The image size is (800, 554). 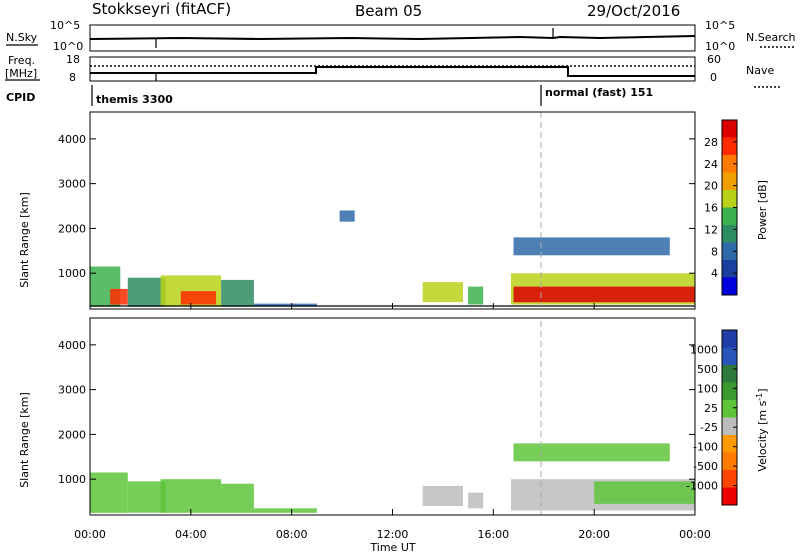 I want to click on x-tick-label: 12:00, so click(x=393, y=534).